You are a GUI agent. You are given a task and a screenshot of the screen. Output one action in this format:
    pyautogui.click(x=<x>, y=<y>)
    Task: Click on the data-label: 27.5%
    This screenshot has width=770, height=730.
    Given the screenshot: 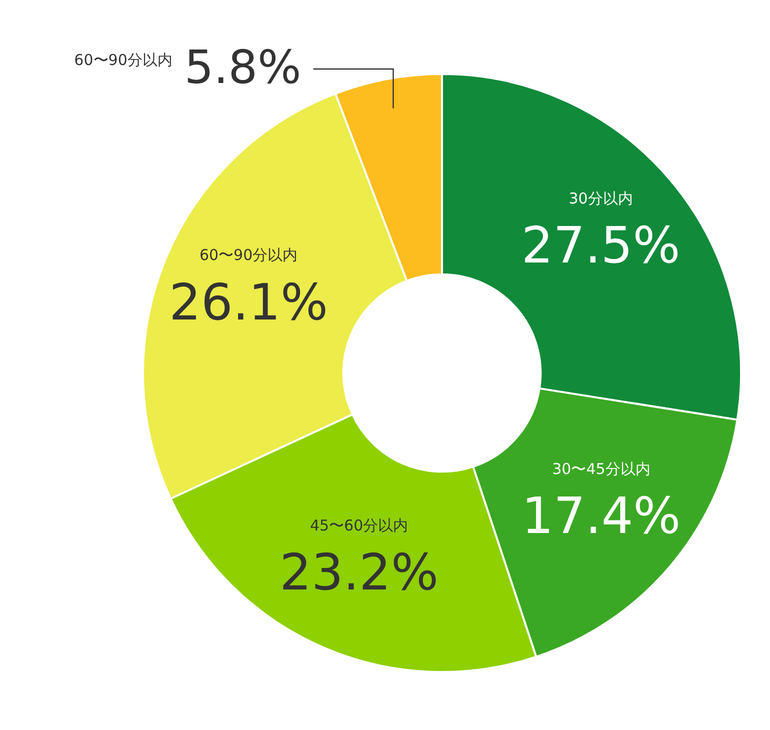 What is the action you would take?
    pyautogui.click(x=600, y=245)
    